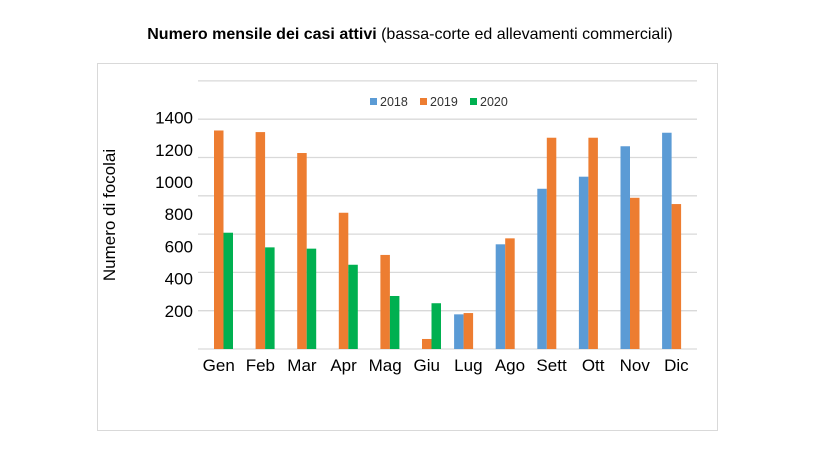  What do you see at coordinates (423, 101) in the screenshot?
I see `legend-swatch-2019` at bounding box center [423, 101].